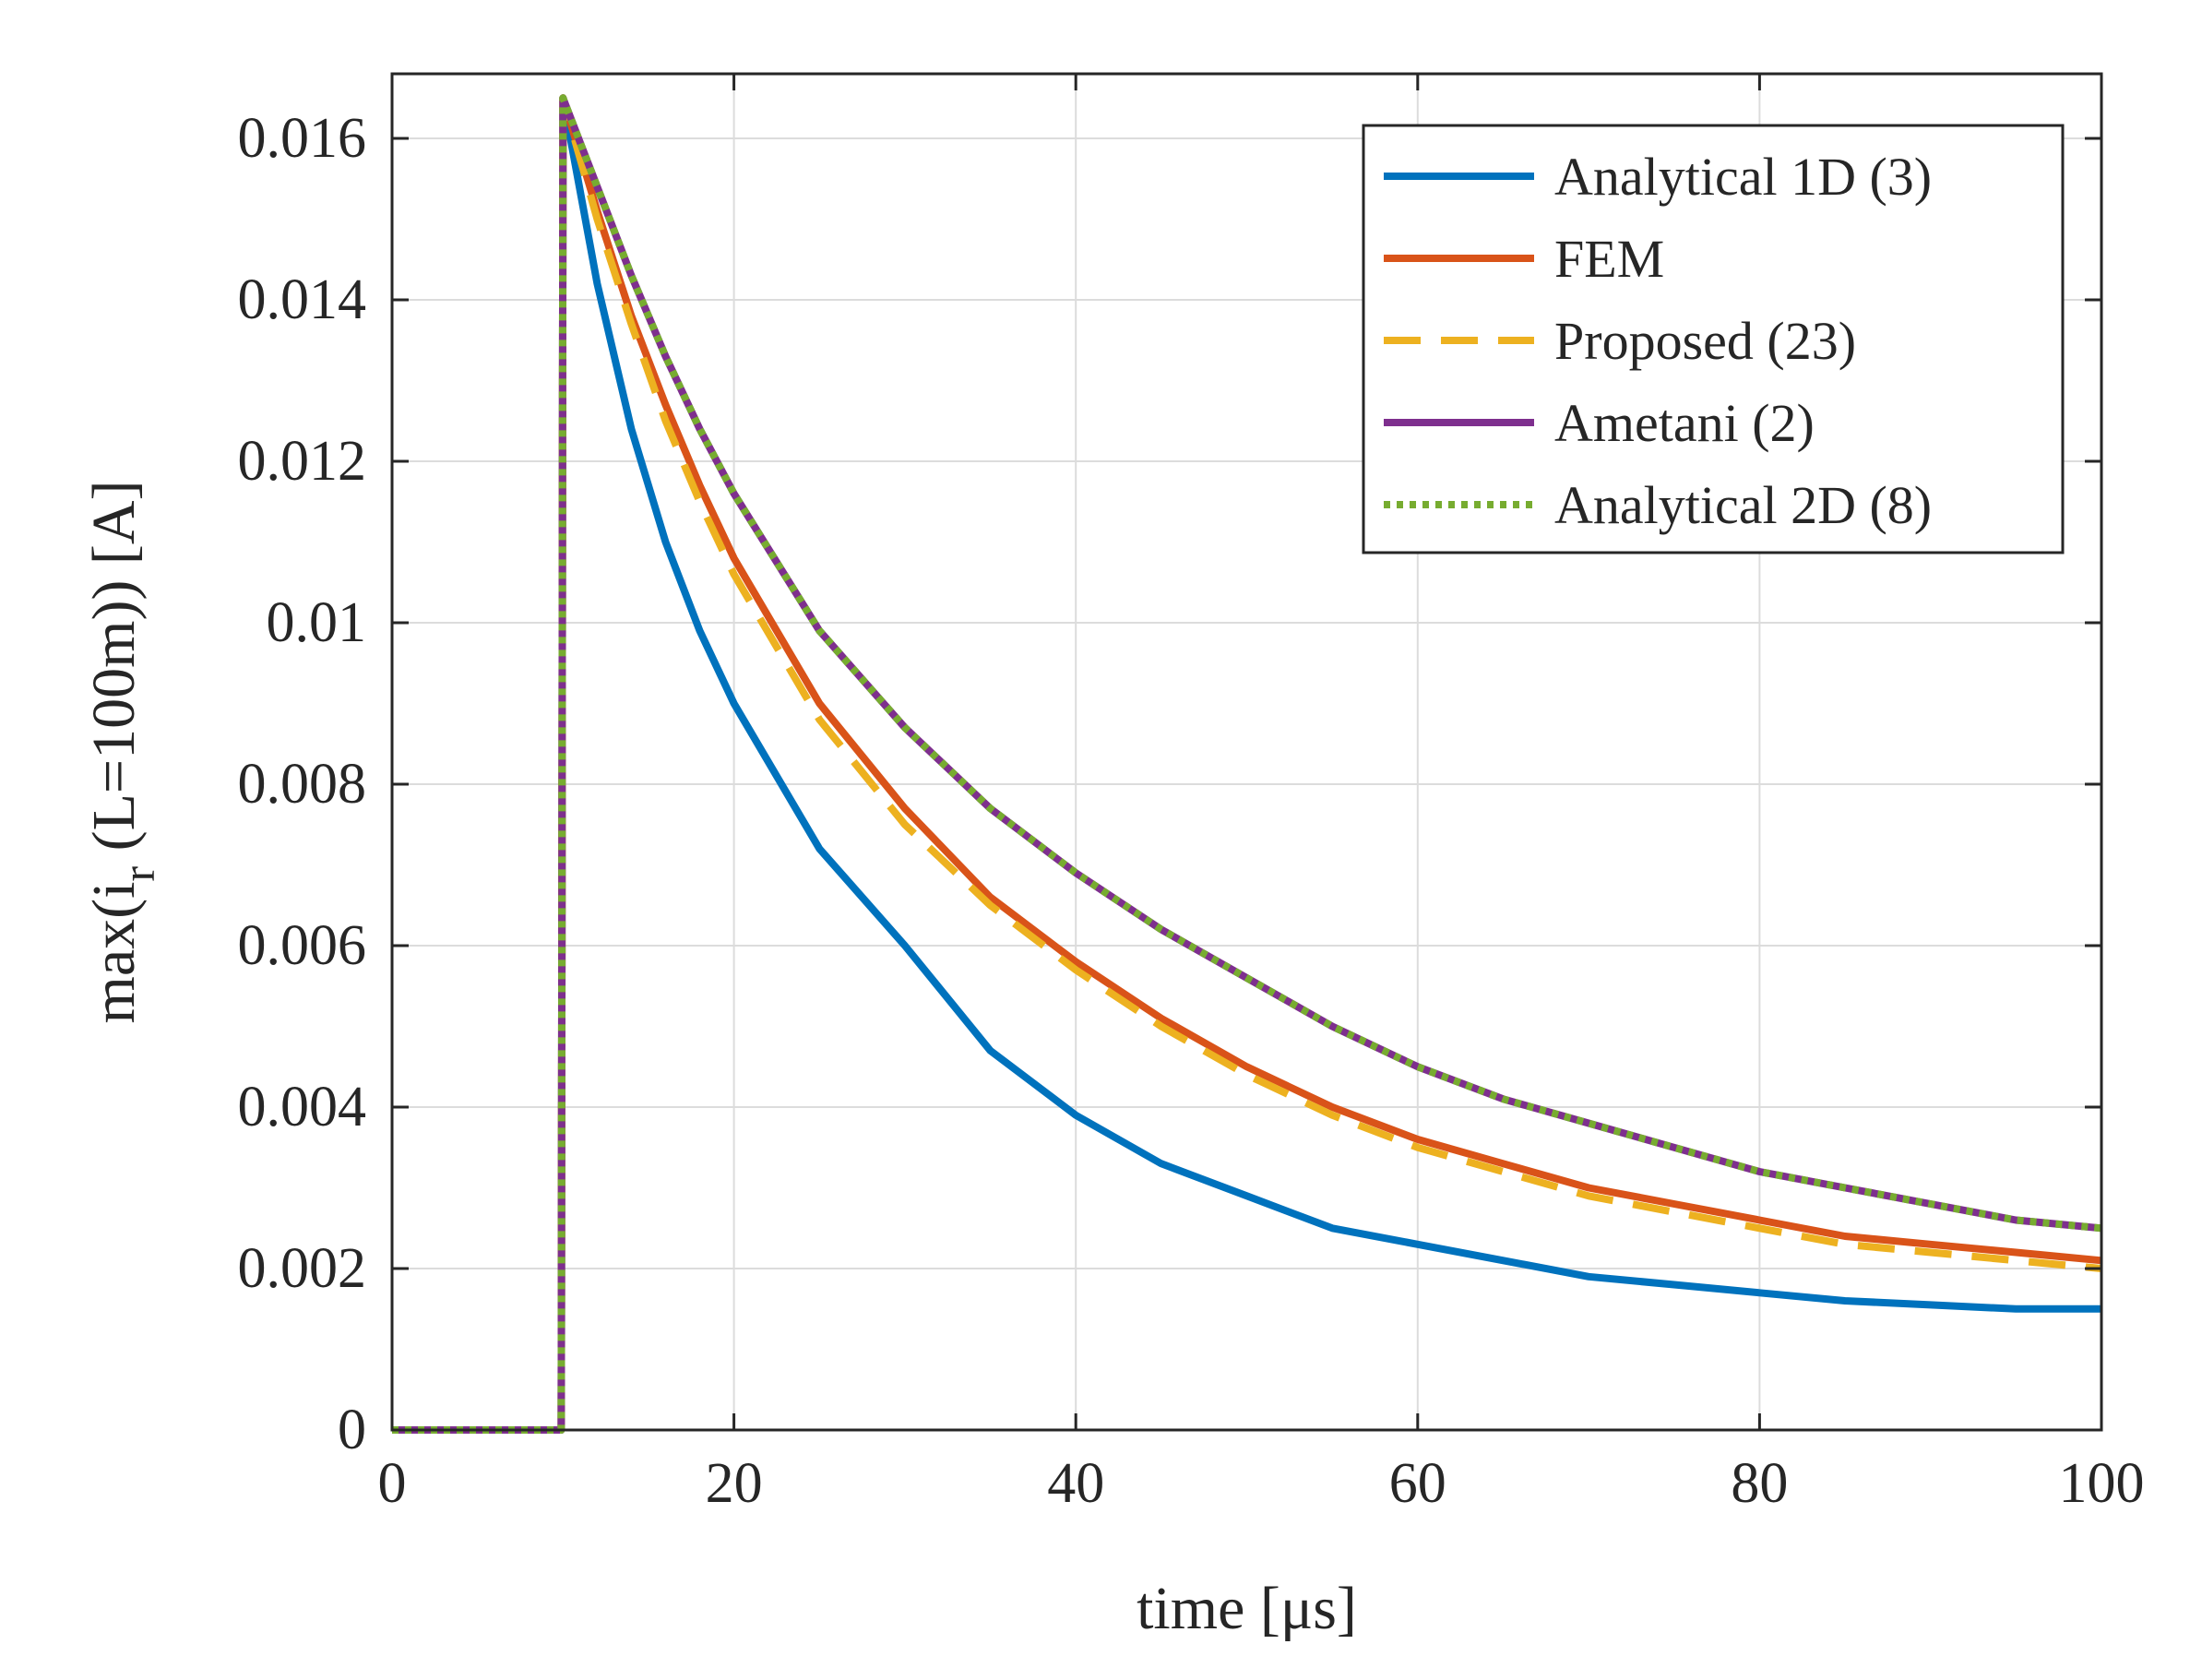 Image resolution: width=2190 pixels, height=1680 pixels. Describe the element at coordinates (1417, 1483) in the screenshot. I see `x-tick-label: 60` at that location.